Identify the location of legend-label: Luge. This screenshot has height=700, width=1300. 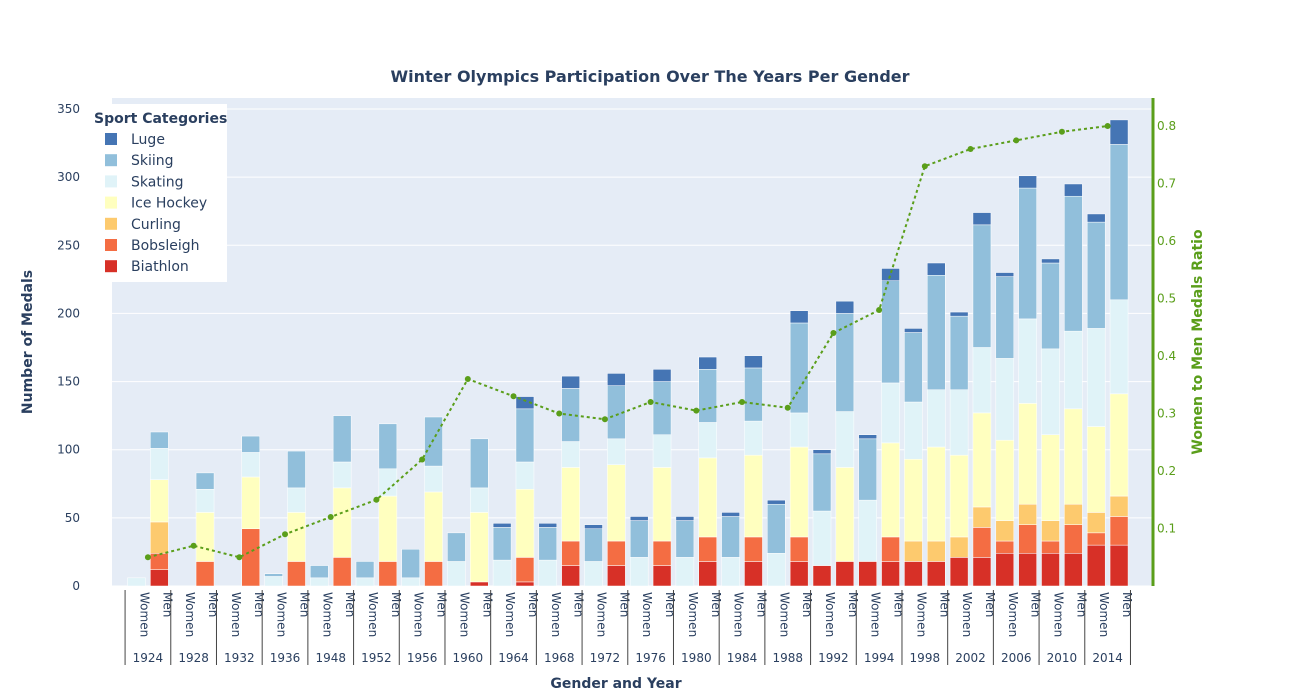
(148, 140).